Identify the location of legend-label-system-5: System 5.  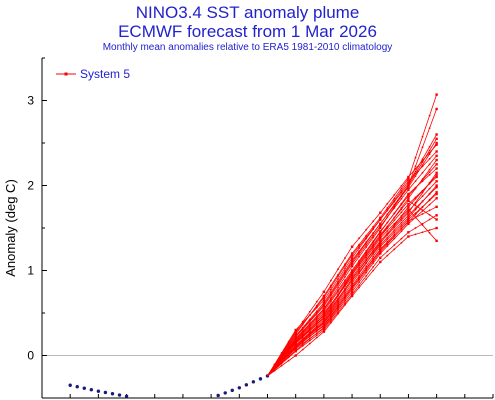
(105, 74).